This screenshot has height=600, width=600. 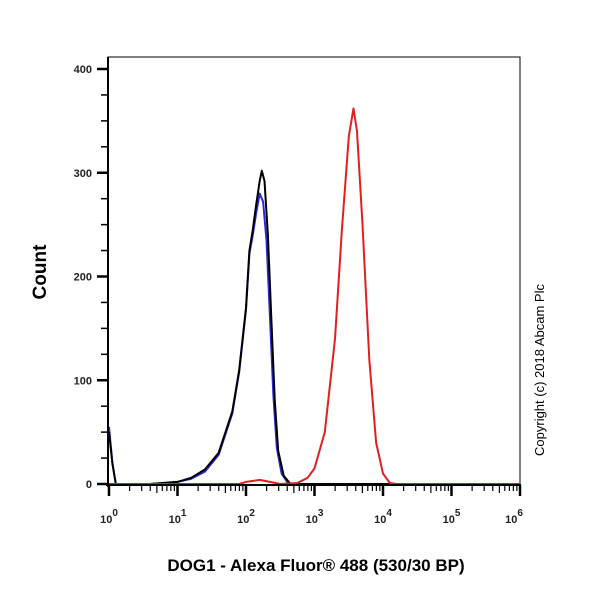 I want to click on x-tick-label: 10², so click(x=246, y=517).